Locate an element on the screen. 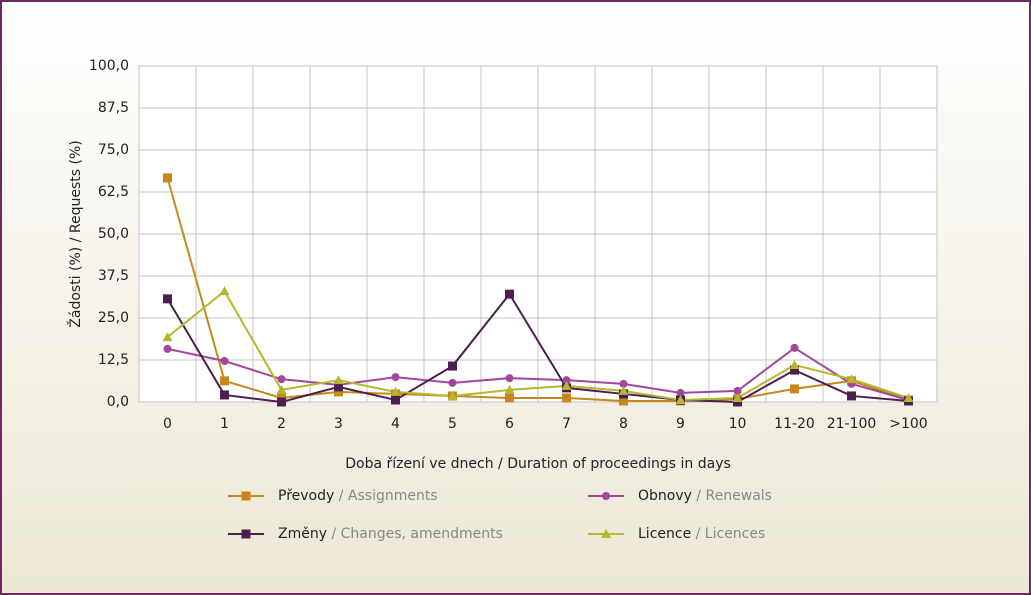 The image size is (1031, 595). legend-item: Převody / Assignments is located at coordinates (333, 496).